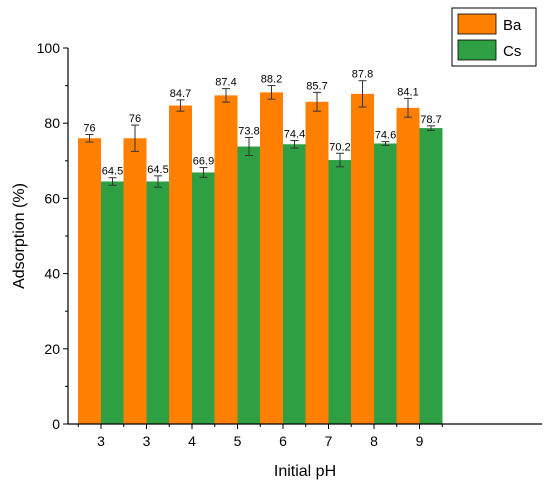 This screenshot has height=488, width=550. I want to click on data-label-ba-7: 84.1, so click(407, 92).